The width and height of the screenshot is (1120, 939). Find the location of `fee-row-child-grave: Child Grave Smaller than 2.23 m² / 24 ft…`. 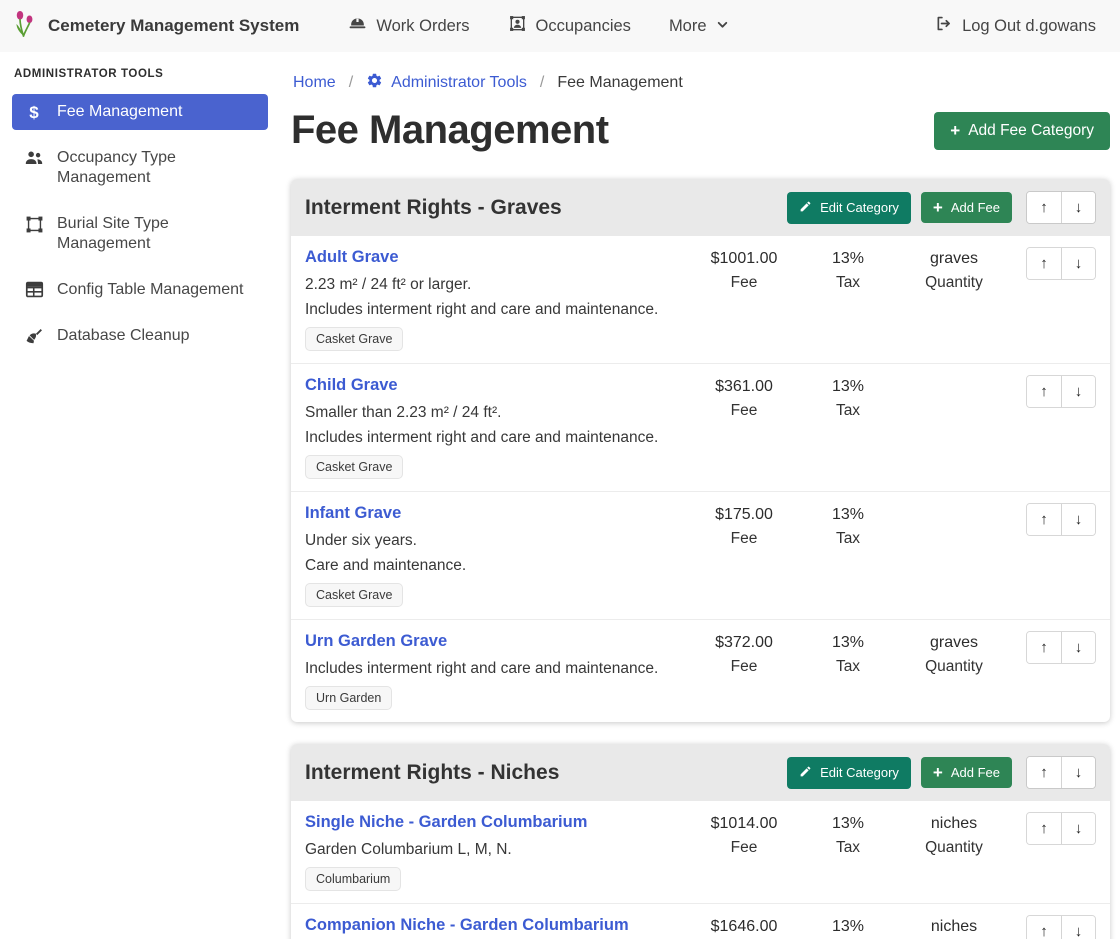

fee-row-child-grave: Child Grave Smaller than 2.23 m² / 24 ft… is located at coordinates (700, 427).